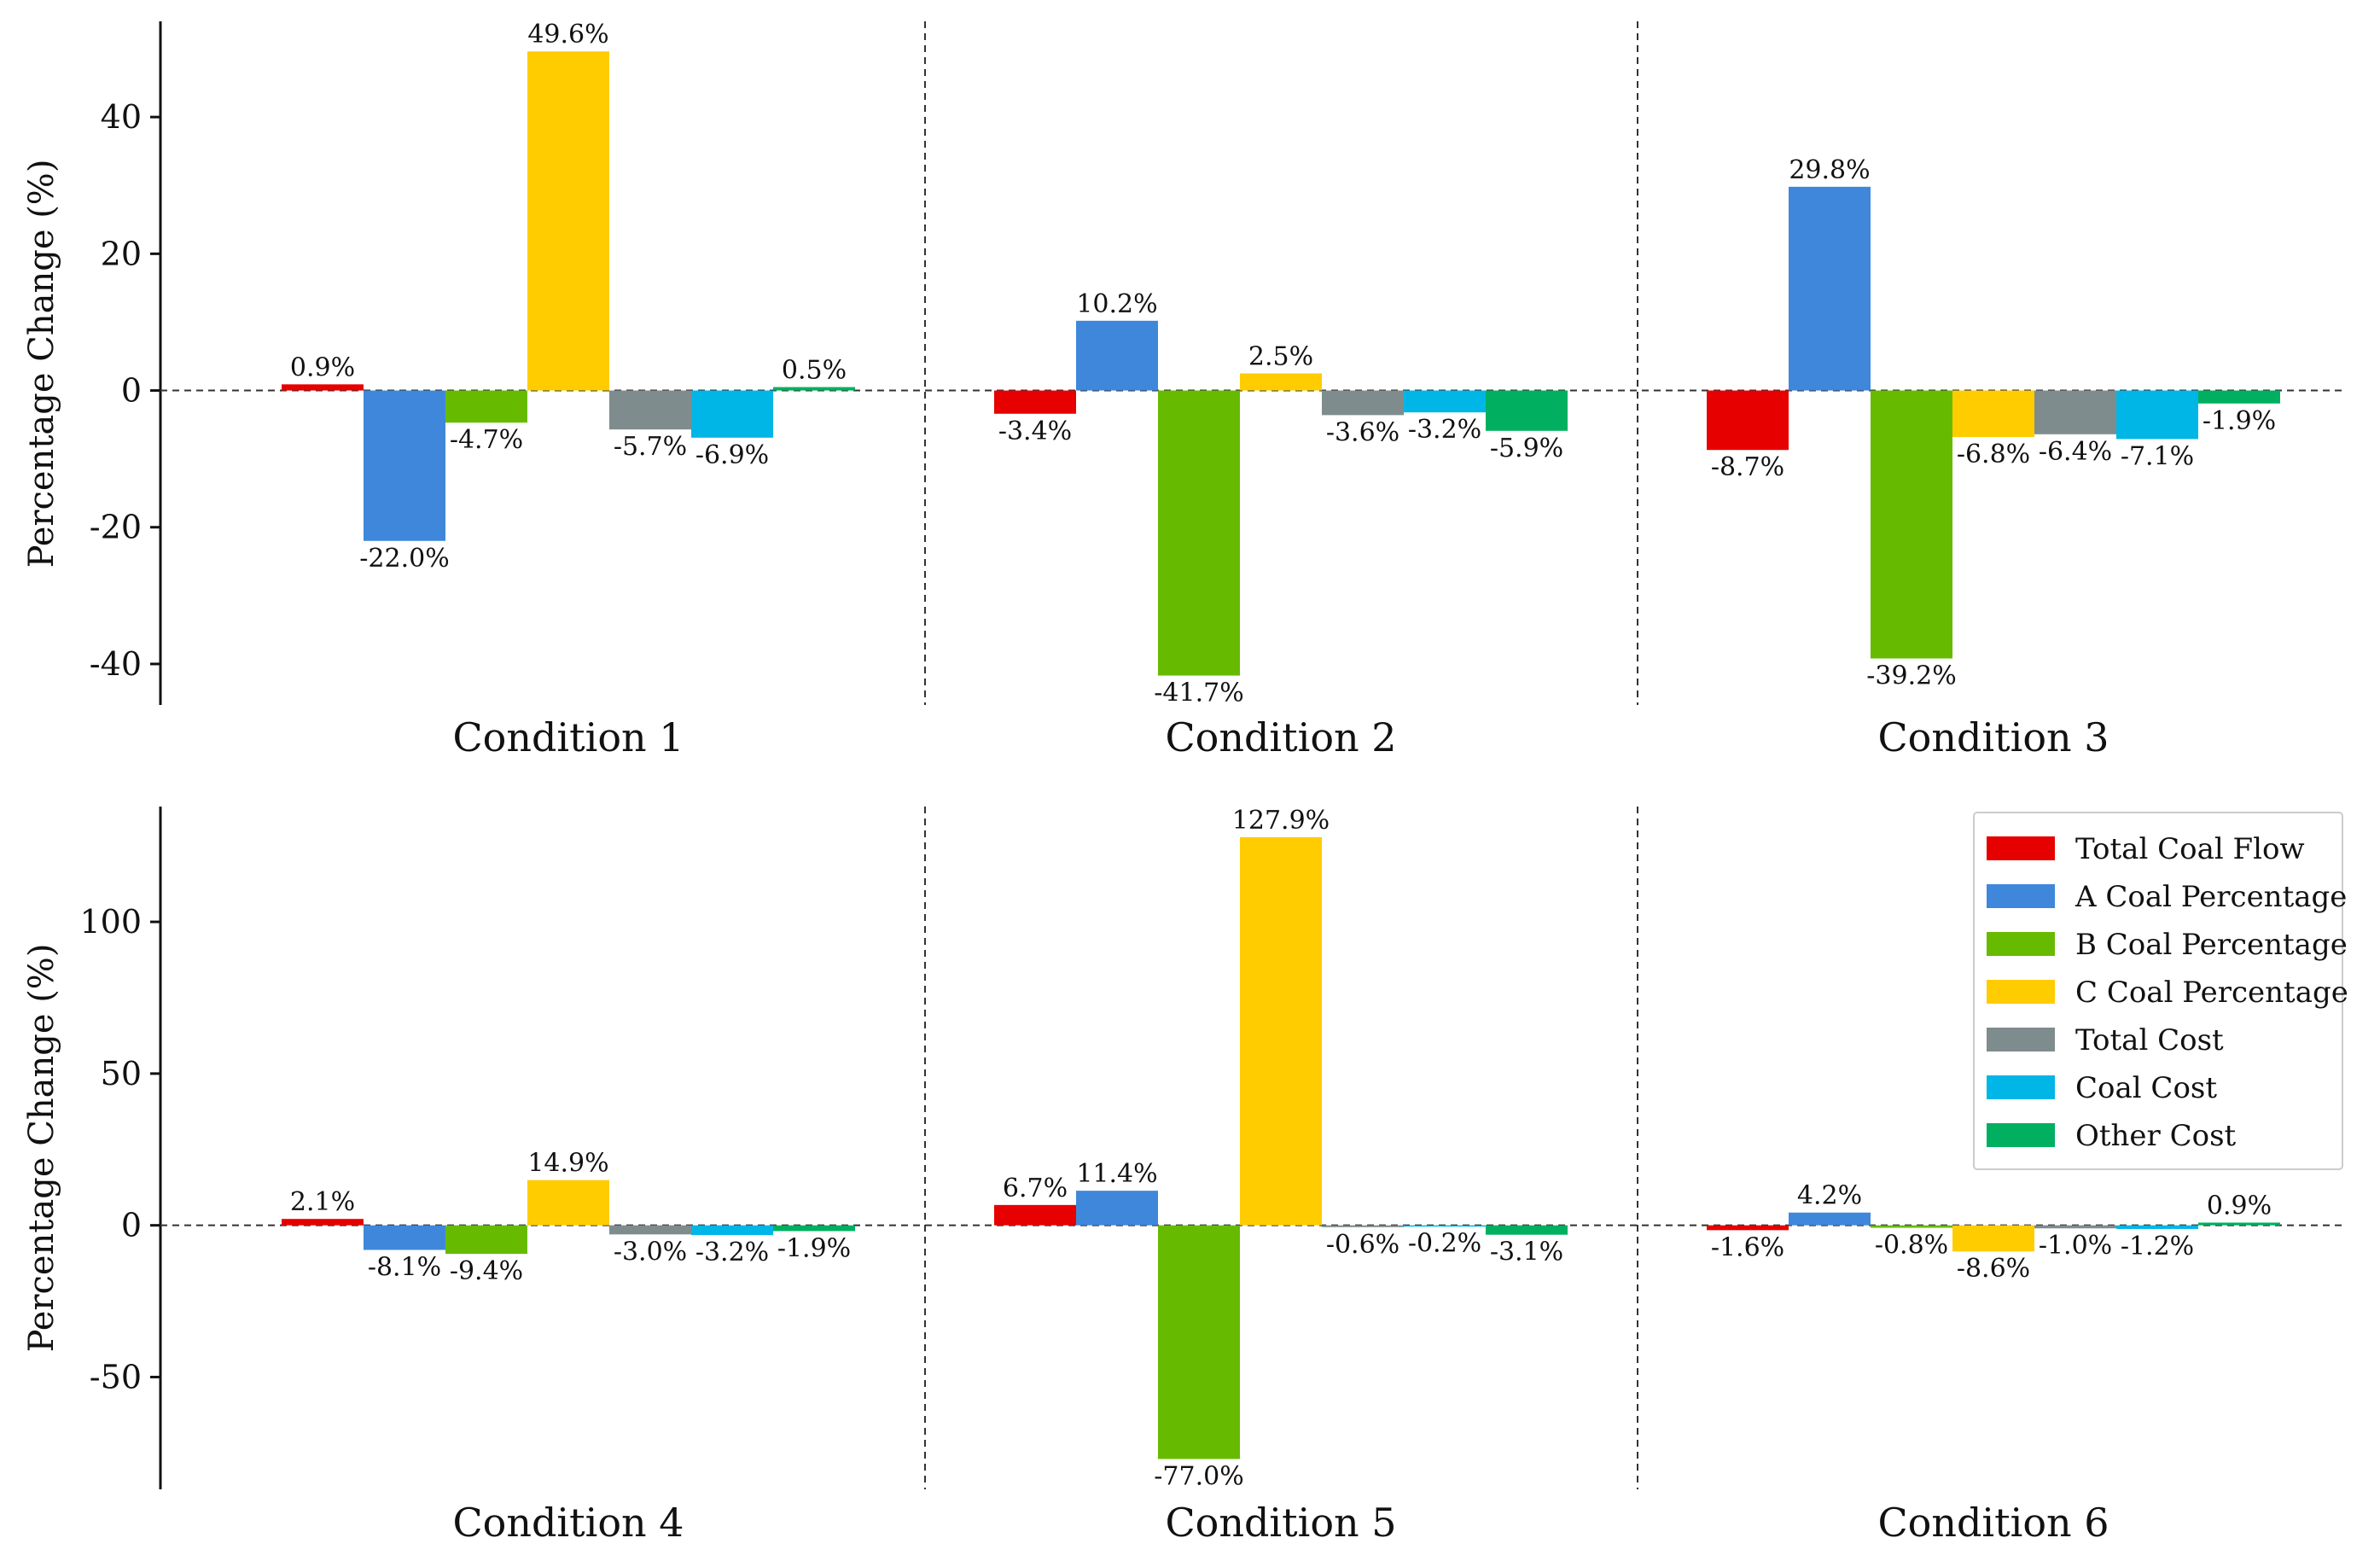  I want to click on legend-box, so click(2158, 991).